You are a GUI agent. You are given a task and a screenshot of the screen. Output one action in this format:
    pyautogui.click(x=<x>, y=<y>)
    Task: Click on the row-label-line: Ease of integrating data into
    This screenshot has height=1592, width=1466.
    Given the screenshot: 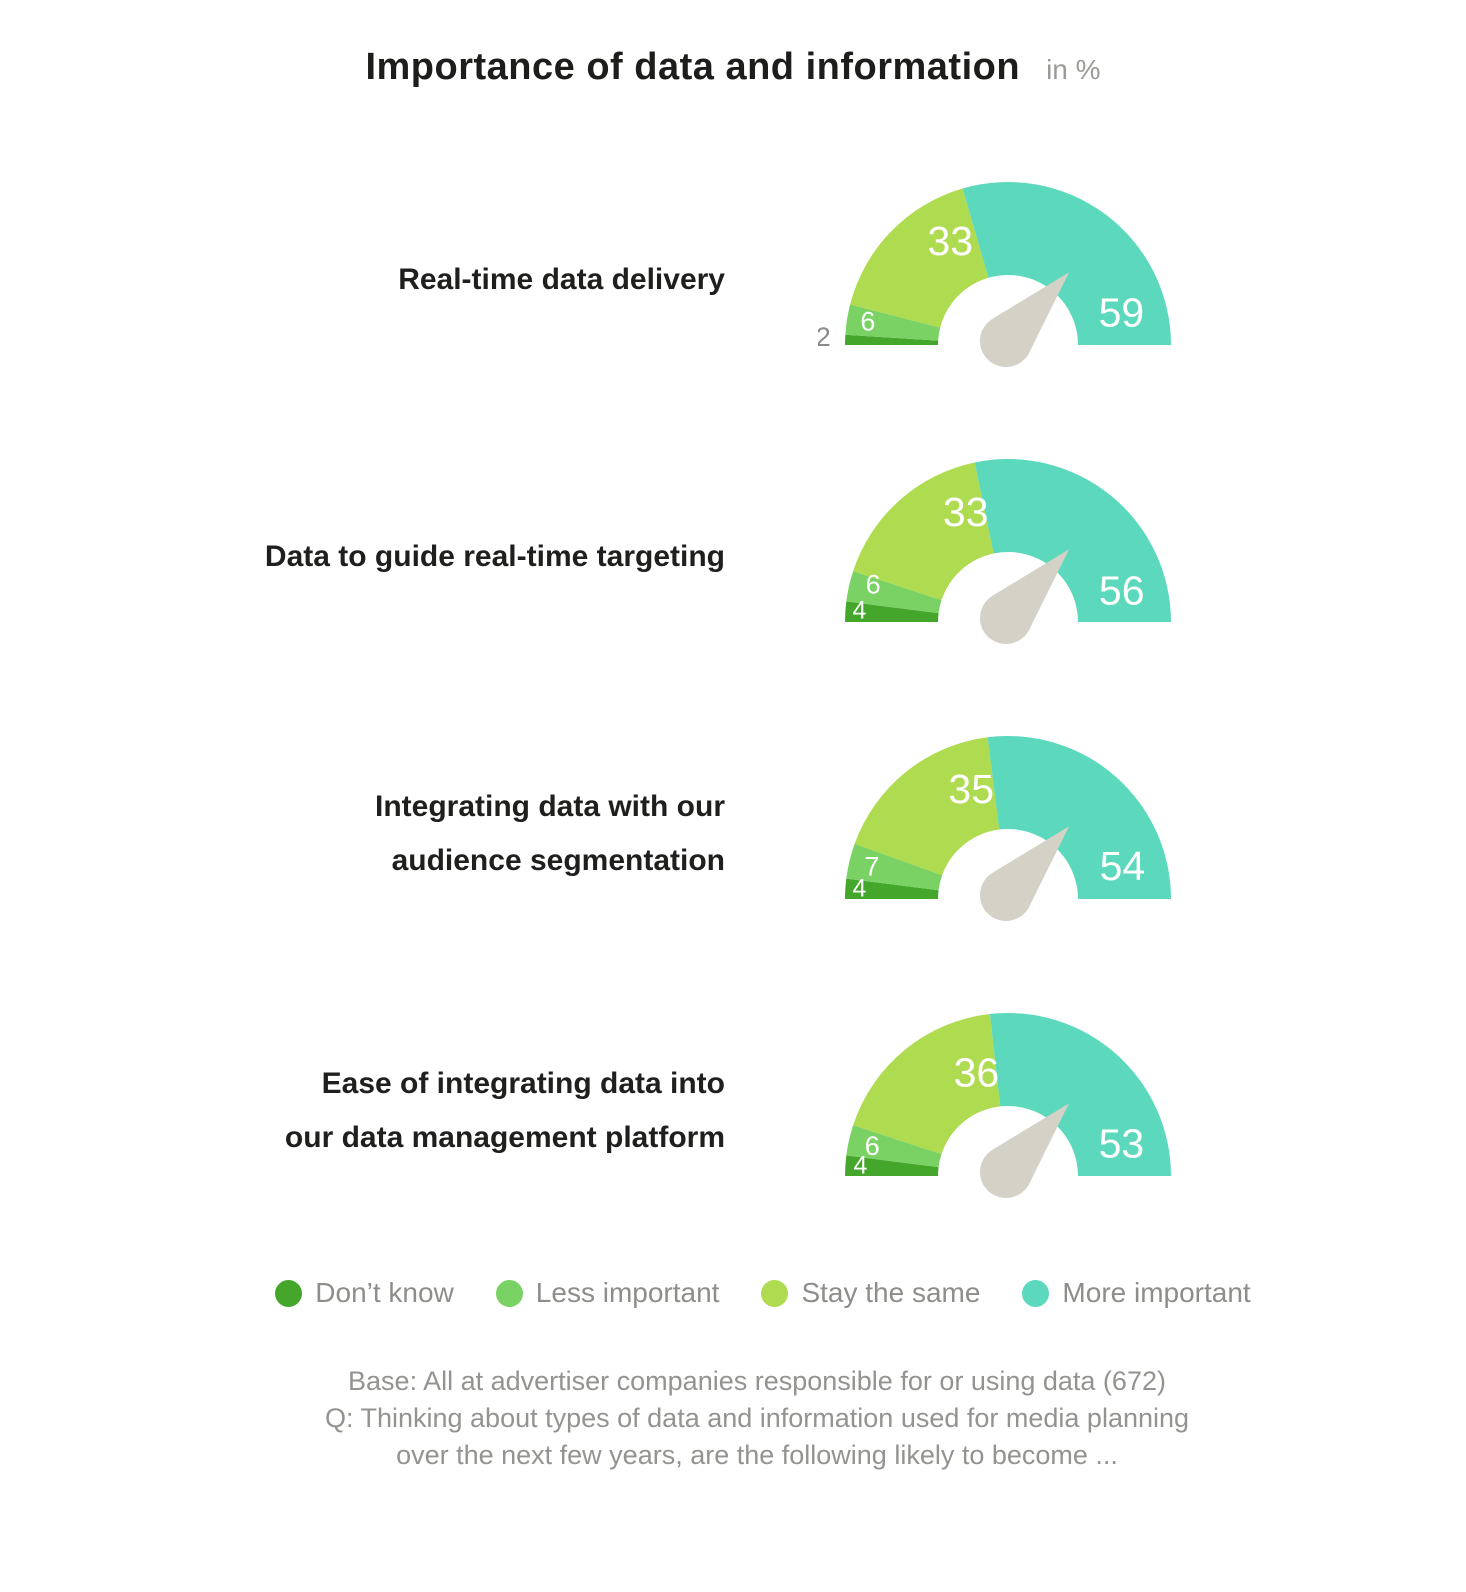 What is the action you would take?
    pyautogui.click(x=523, y=1083)
    